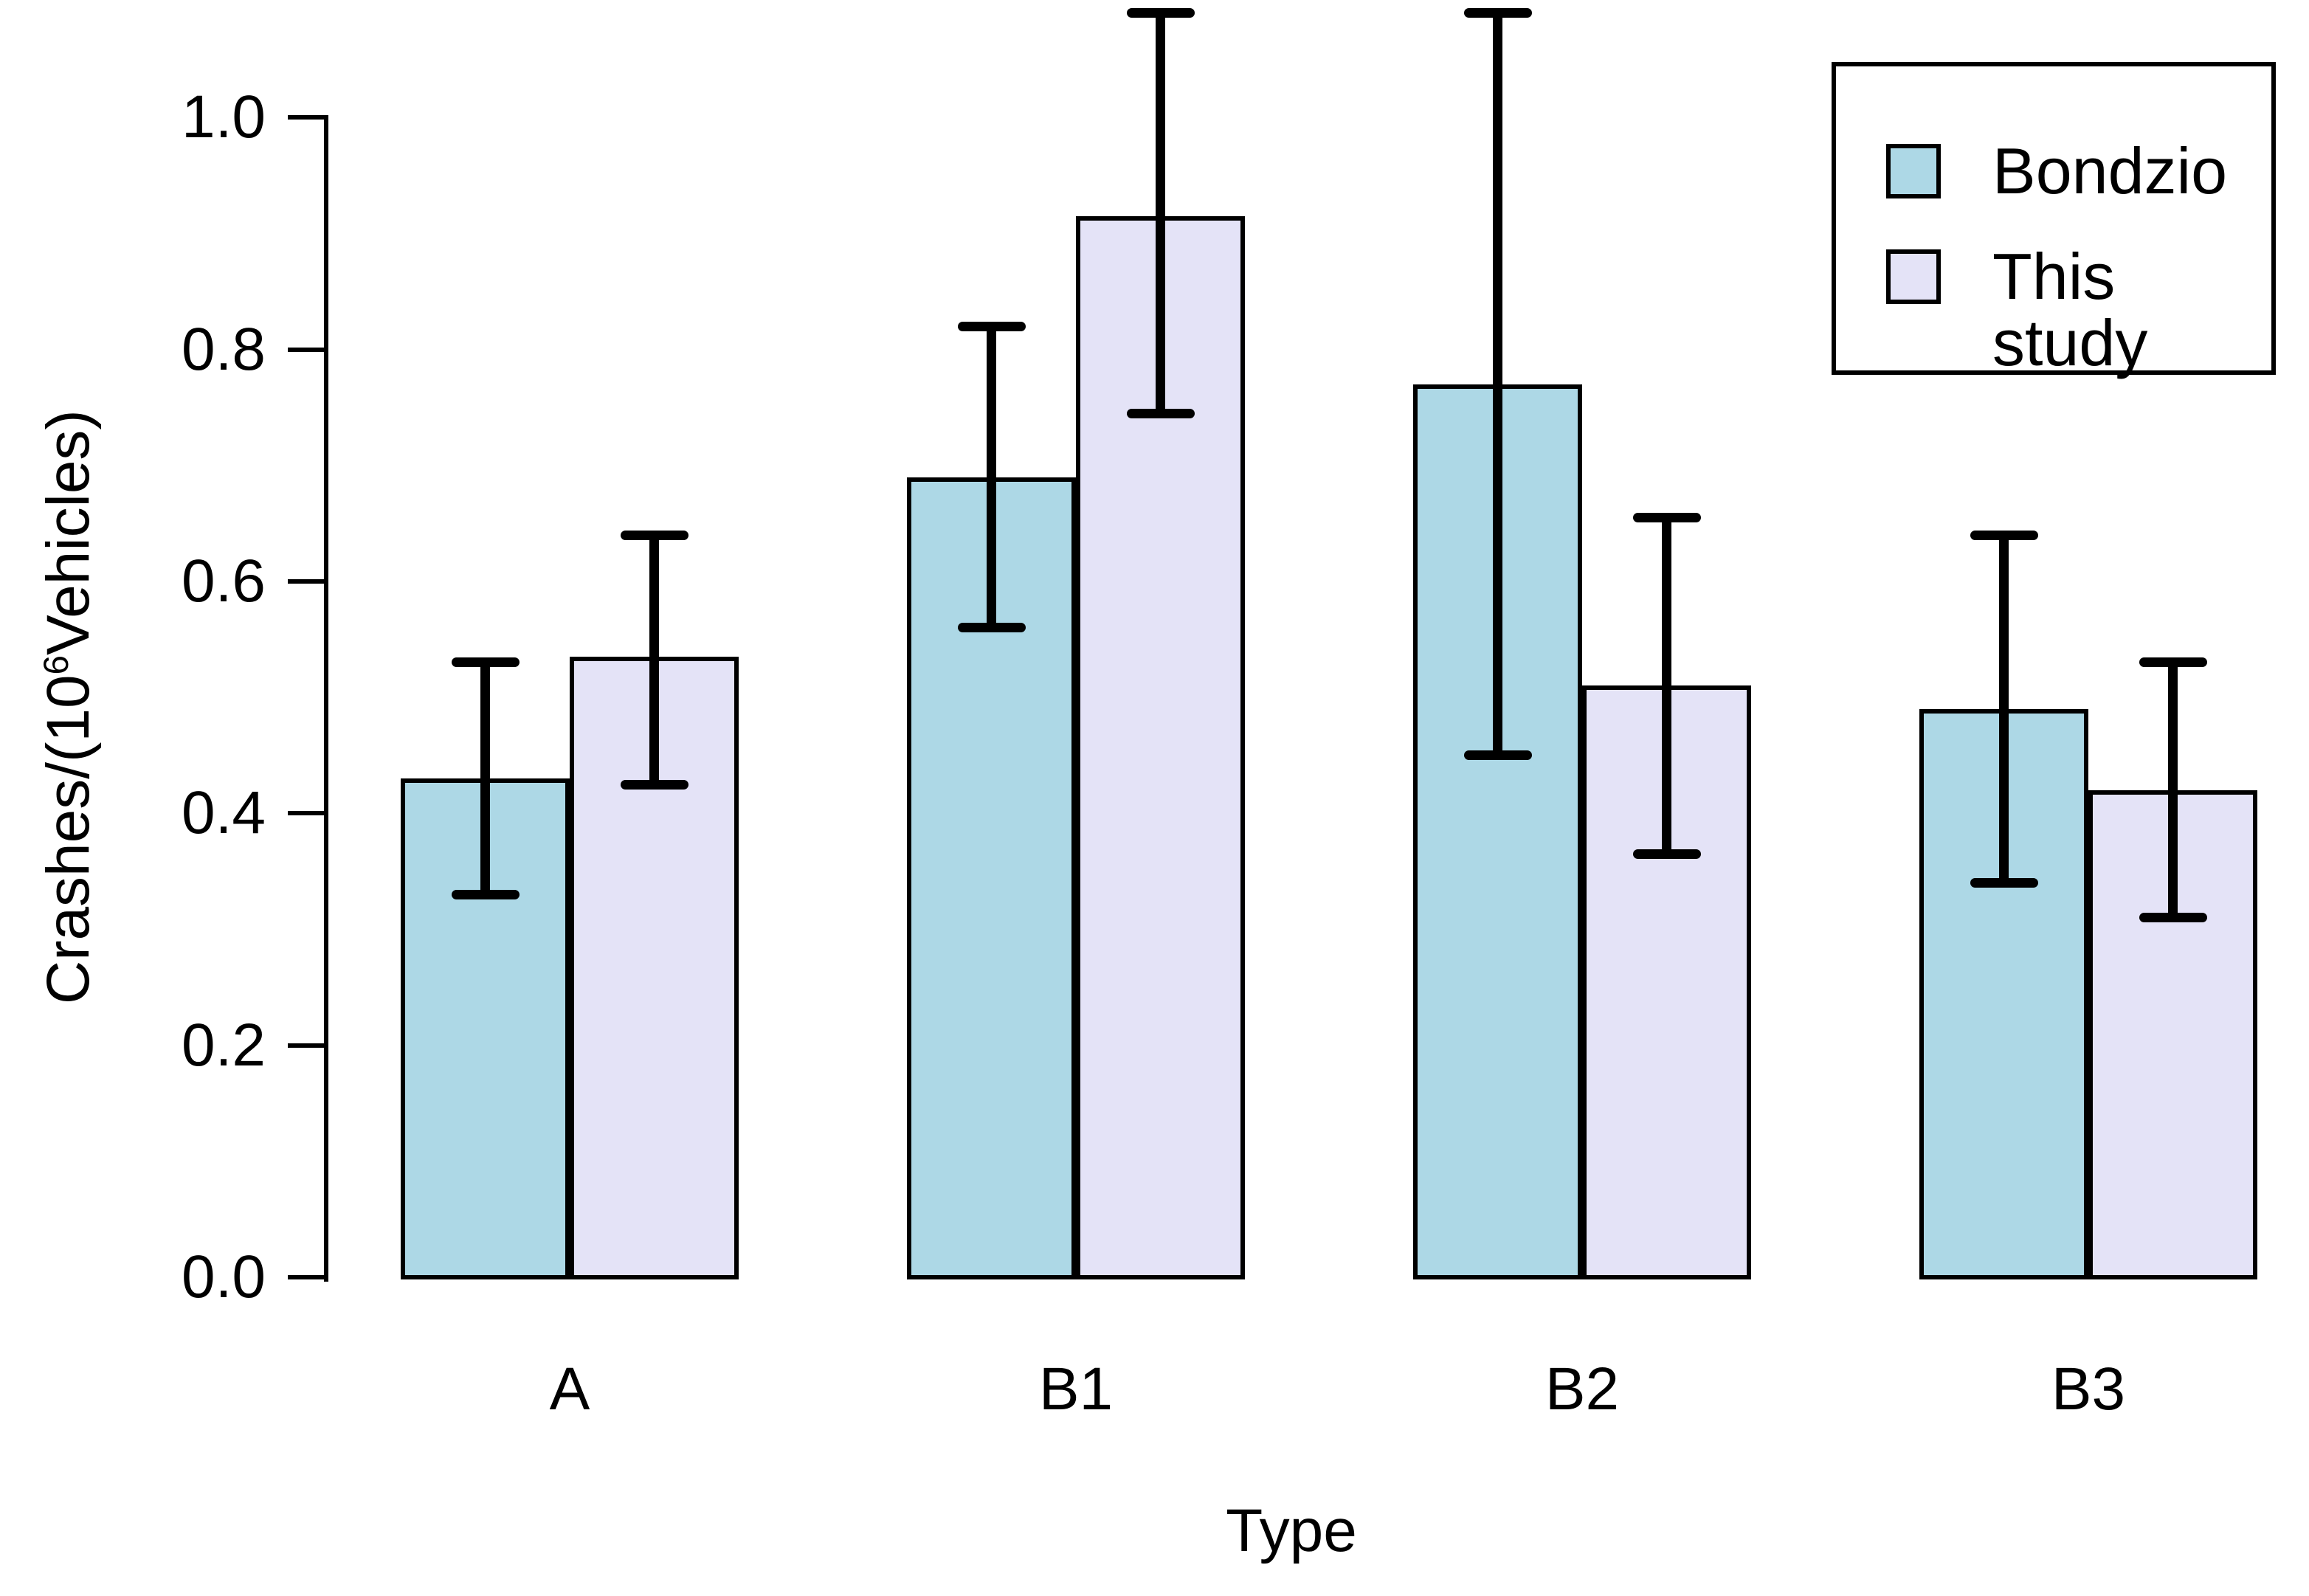 This screenshot has height=1596, width=2309. What do you see at coordinates (69, 840) in the screenshot?
I see `y-axis-title-prefix: Crashes/(10` at bounding box center [69, 840].